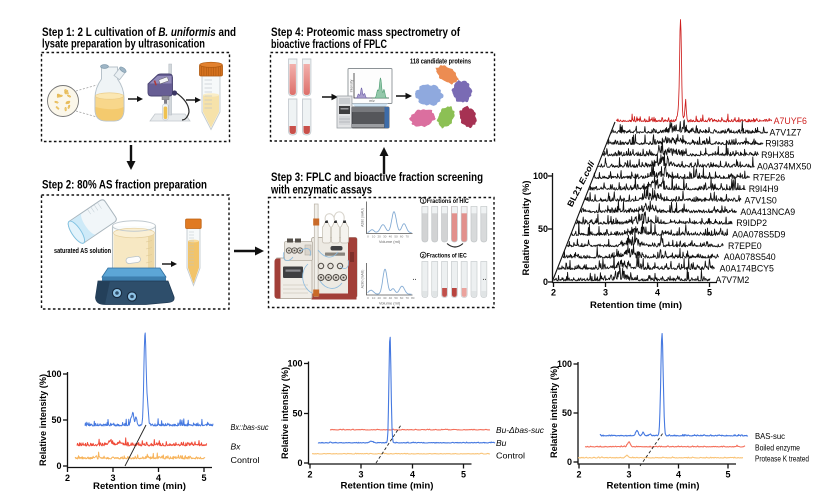 The height and width of the screenshot is (502, 831). I want to click on svg-text: Fractions of HIC, so click(448, 201).